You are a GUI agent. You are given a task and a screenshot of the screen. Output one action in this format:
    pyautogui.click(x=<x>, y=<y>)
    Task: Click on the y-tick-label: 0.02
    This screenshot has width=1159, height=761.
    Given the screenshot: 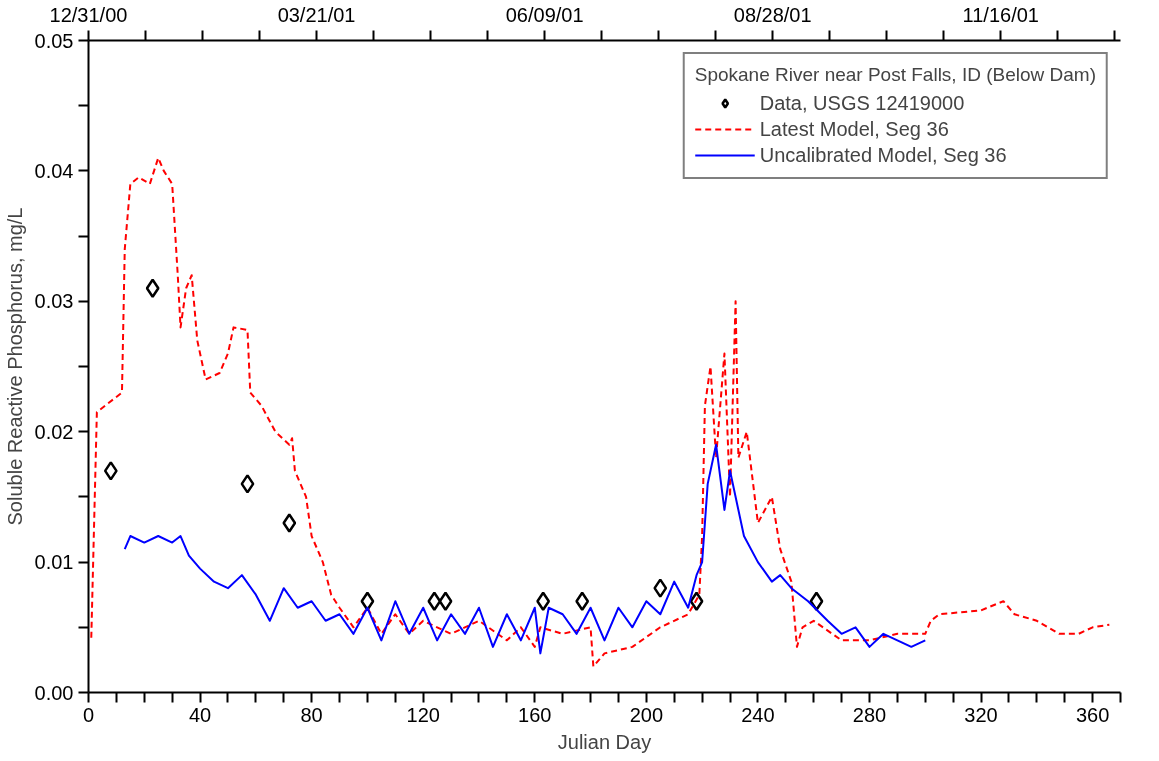 What is the action you would take?
    pyautogui.click(x=54, y=431)
    